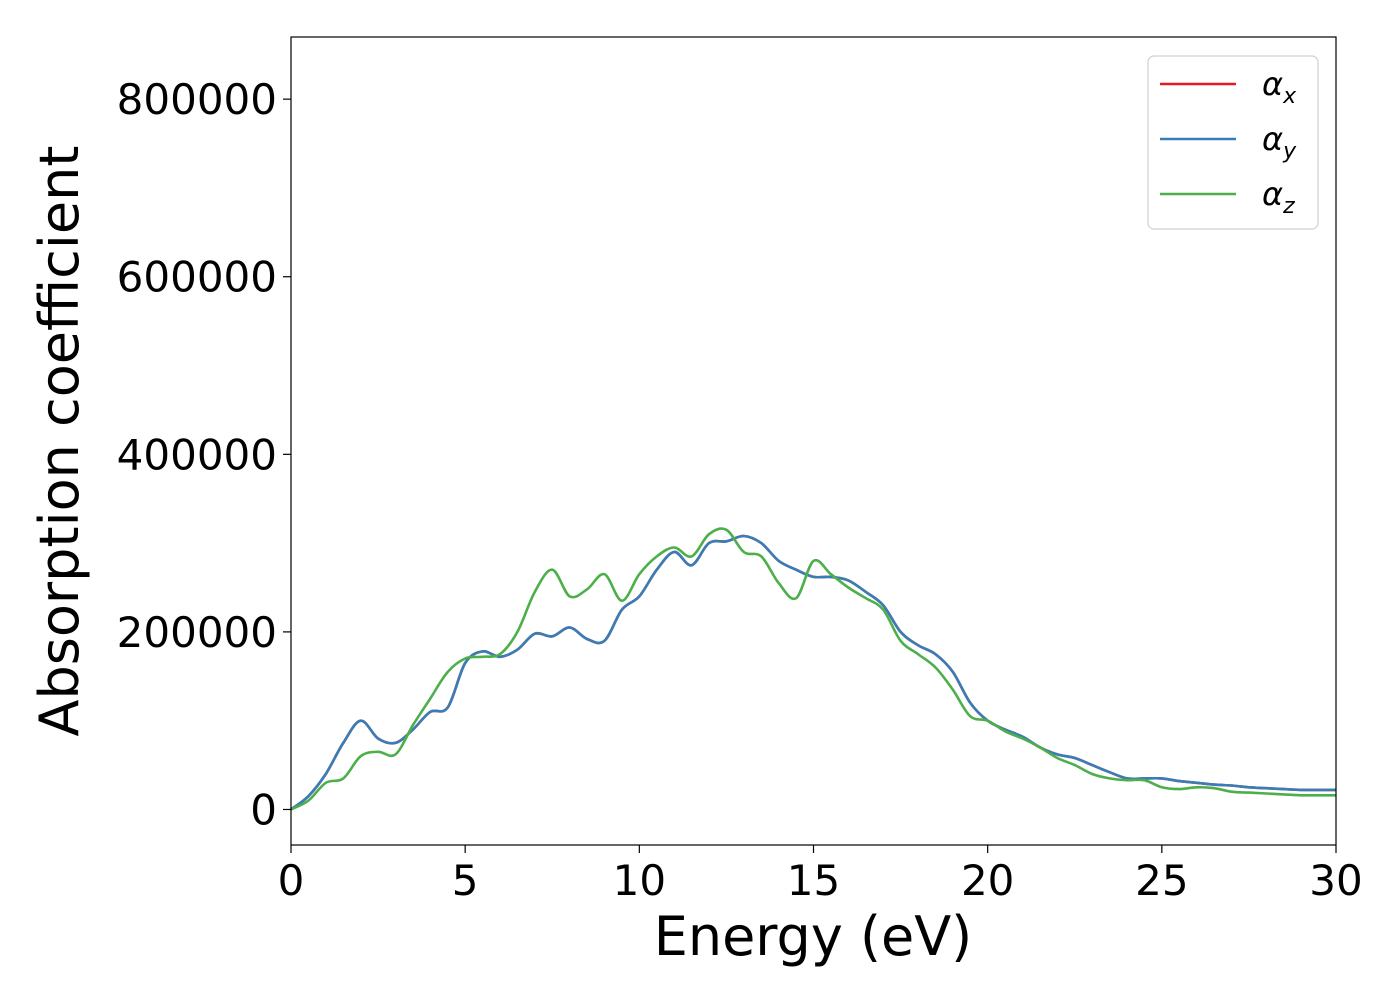 The width and height of the screenshot is (1400, 1000). I want to click on x-tick-label: 25, so click(1161, 880).